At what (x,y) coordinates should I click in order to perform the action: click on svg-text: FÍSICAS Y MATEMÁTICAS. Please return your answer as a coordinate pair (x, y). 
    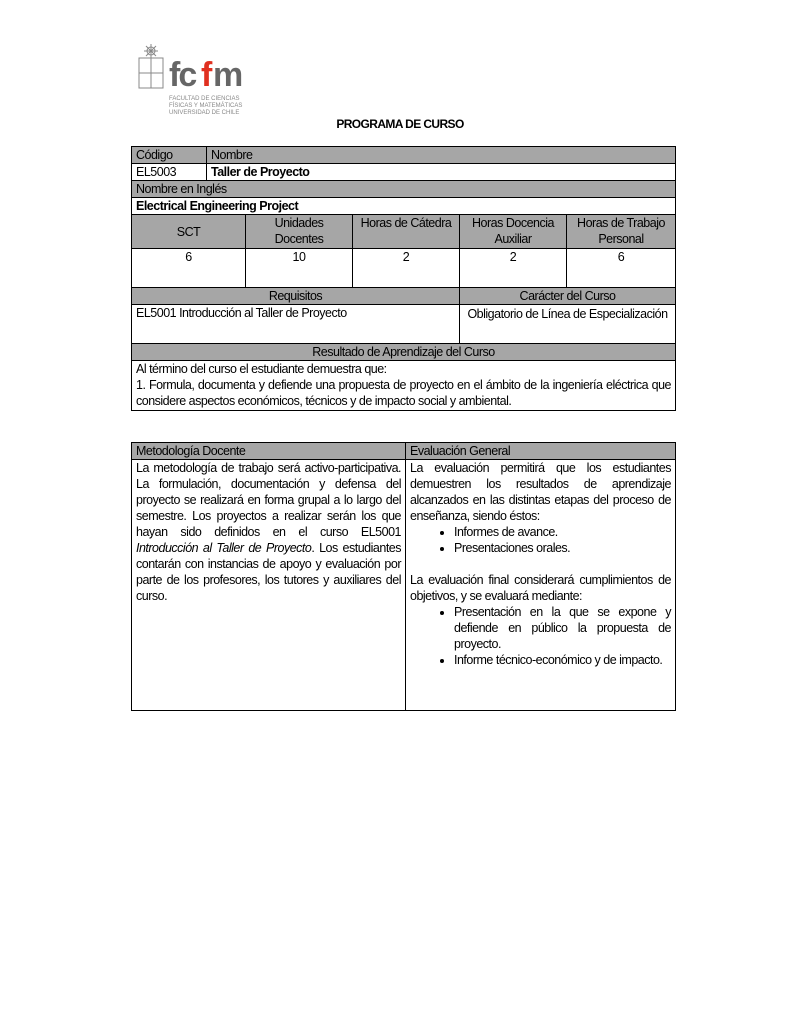
    Looking at the image, I should click on (205, 105).